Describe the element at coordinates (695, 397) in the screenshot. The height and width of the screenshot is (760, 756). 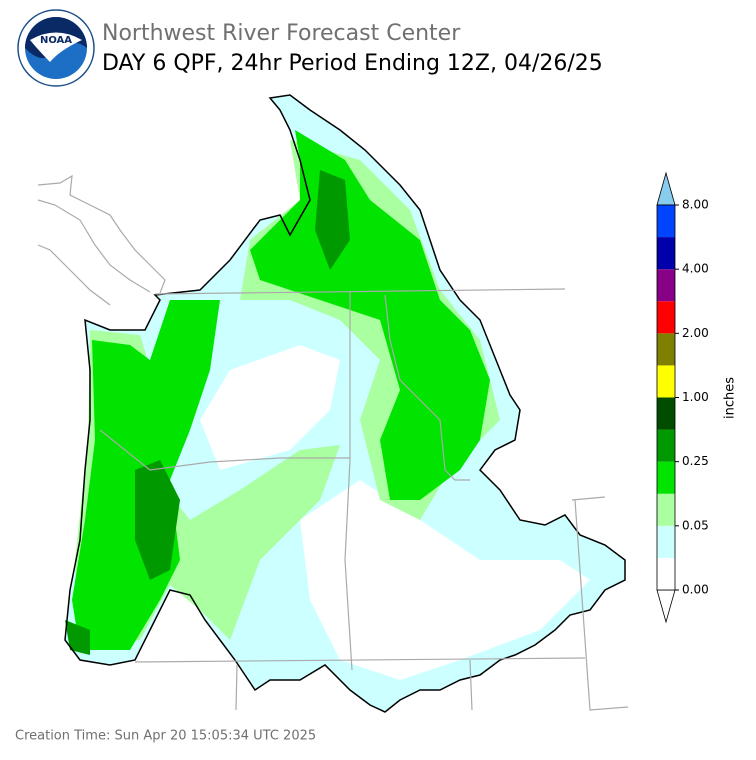
I see `colorbar-tick-label: 1.00` at that location.